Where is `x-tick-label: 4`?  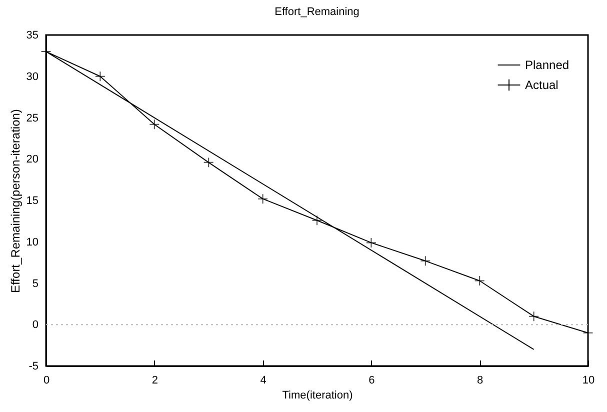
x-tick-label: 4 is located at coordinates (263, 380).